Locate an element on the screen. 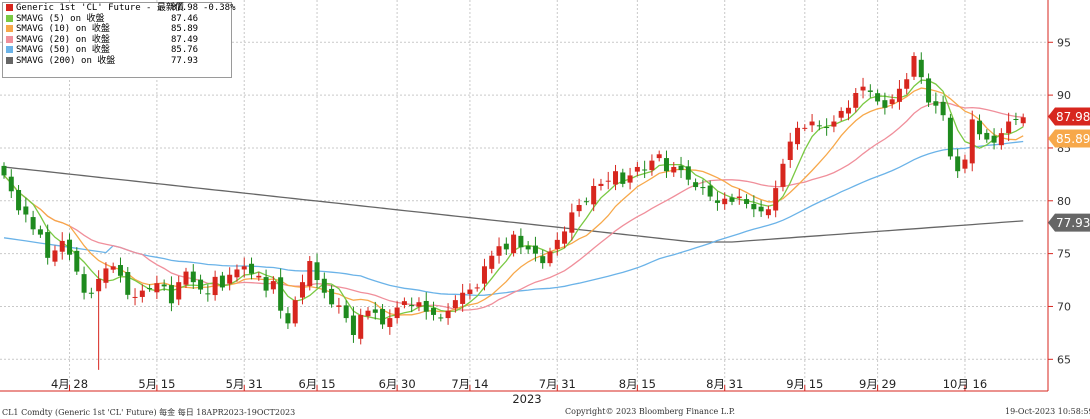  last-value-tag: 85.89 is located at coordinates (1069, 138).